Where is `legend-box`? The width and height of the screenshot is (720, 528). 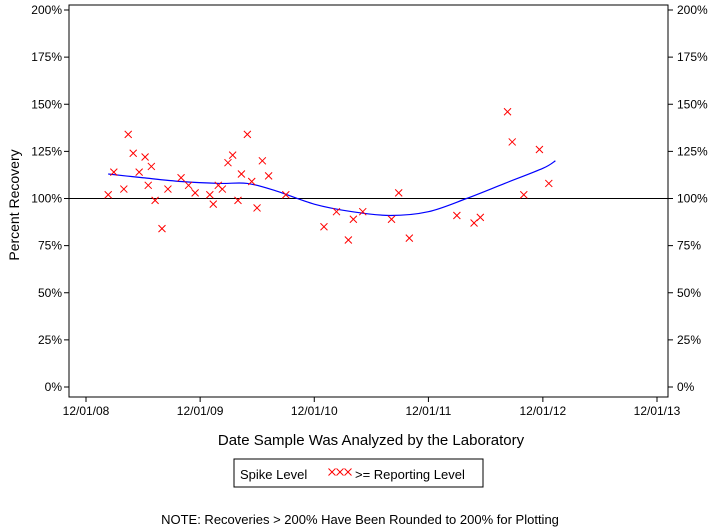
legend-box is located at coordinates (358, 473).